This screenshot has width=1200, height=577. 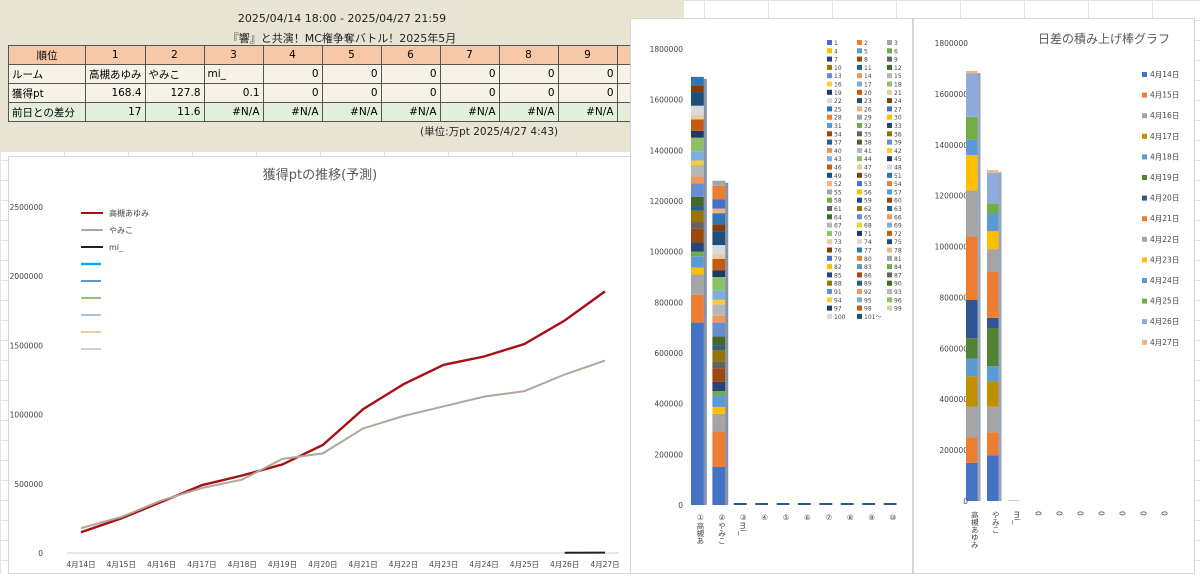 I want to click on bar1-legend-label-26: 27, so click(x=898, y=109).